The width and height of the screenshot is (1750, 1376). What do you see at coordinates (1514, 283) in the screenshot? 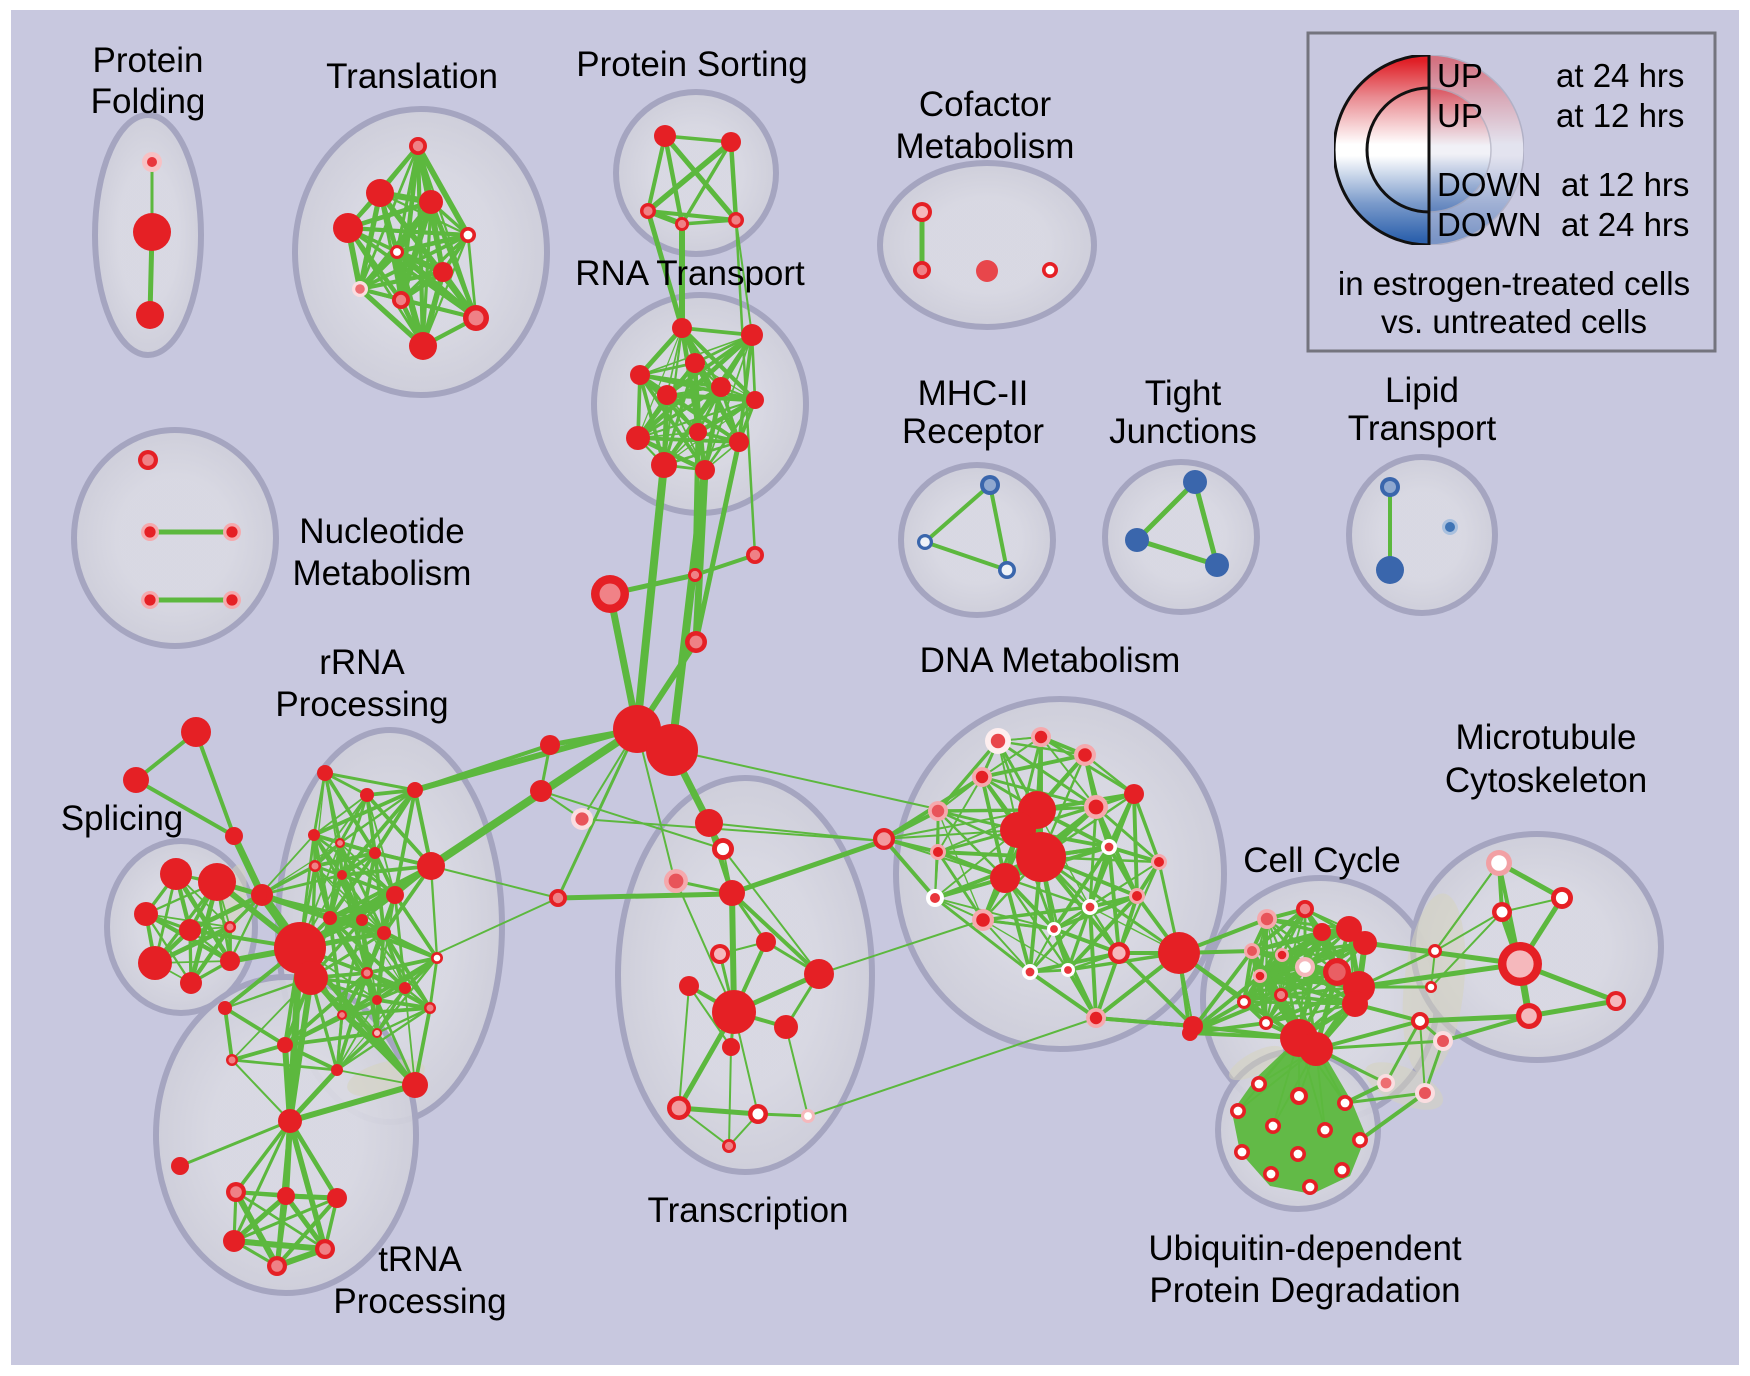
I see `svg-text: in estrogen-treated cells` at bounding box center [1514, 283].